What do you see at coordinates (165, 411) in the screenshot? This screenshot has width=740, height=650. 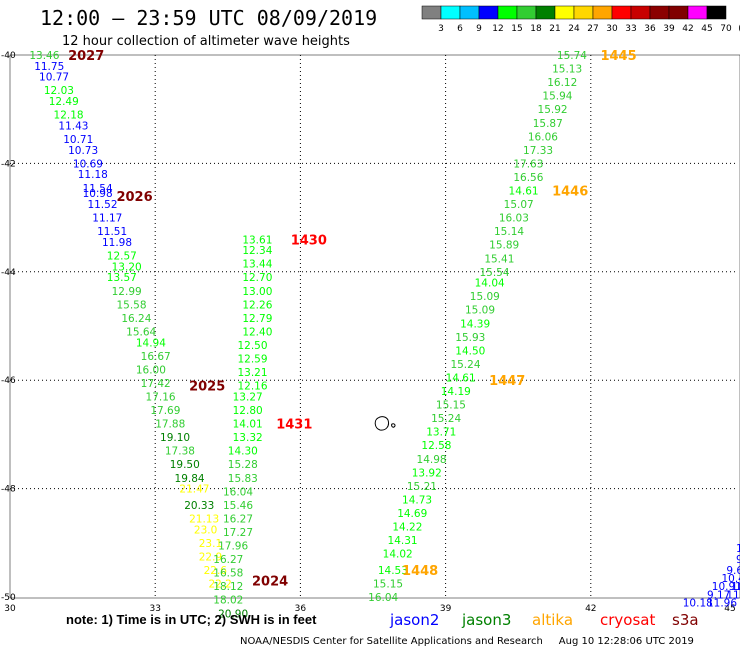 I see `wave-height-value: 17.69` at bounding box center [165, 411].